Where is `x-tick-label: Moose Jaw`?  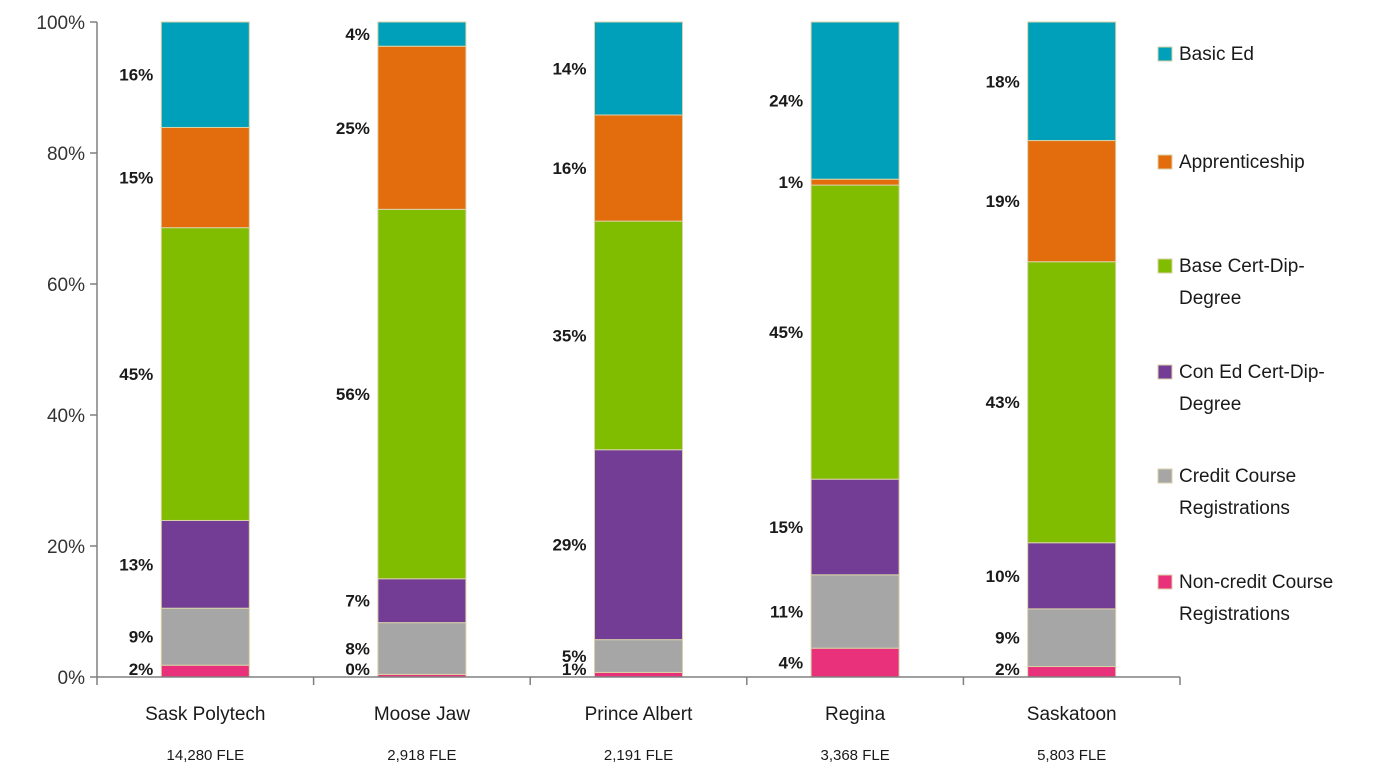 x-tick-label: Moose Jaw is located at coordinates (422, 714).